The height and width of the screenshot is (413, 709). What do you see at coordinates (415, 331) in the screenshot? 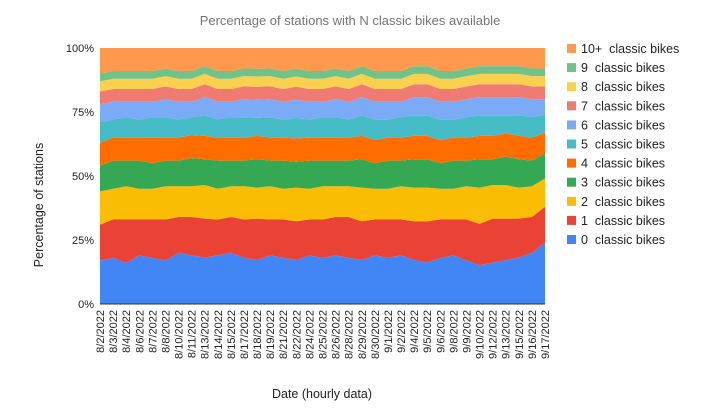
I see `x-tick-label: 9/4/2022` at bounding box center [415, 331].